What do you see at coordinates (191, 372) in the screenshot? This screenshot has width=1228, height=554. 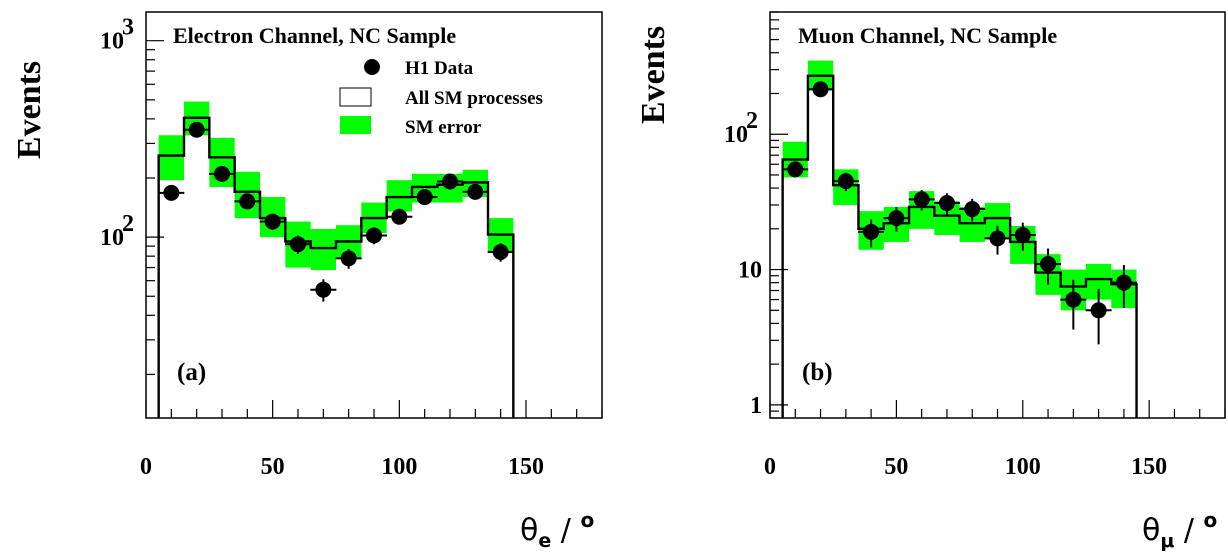 I see `panel-label: (a)` at bounding box center [191, 372].